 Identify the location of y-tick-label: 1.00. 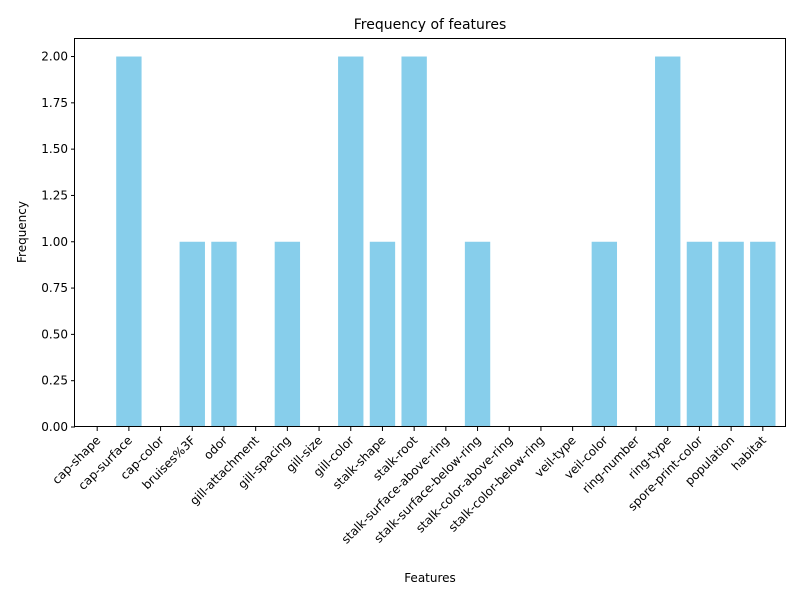
(54, 242).